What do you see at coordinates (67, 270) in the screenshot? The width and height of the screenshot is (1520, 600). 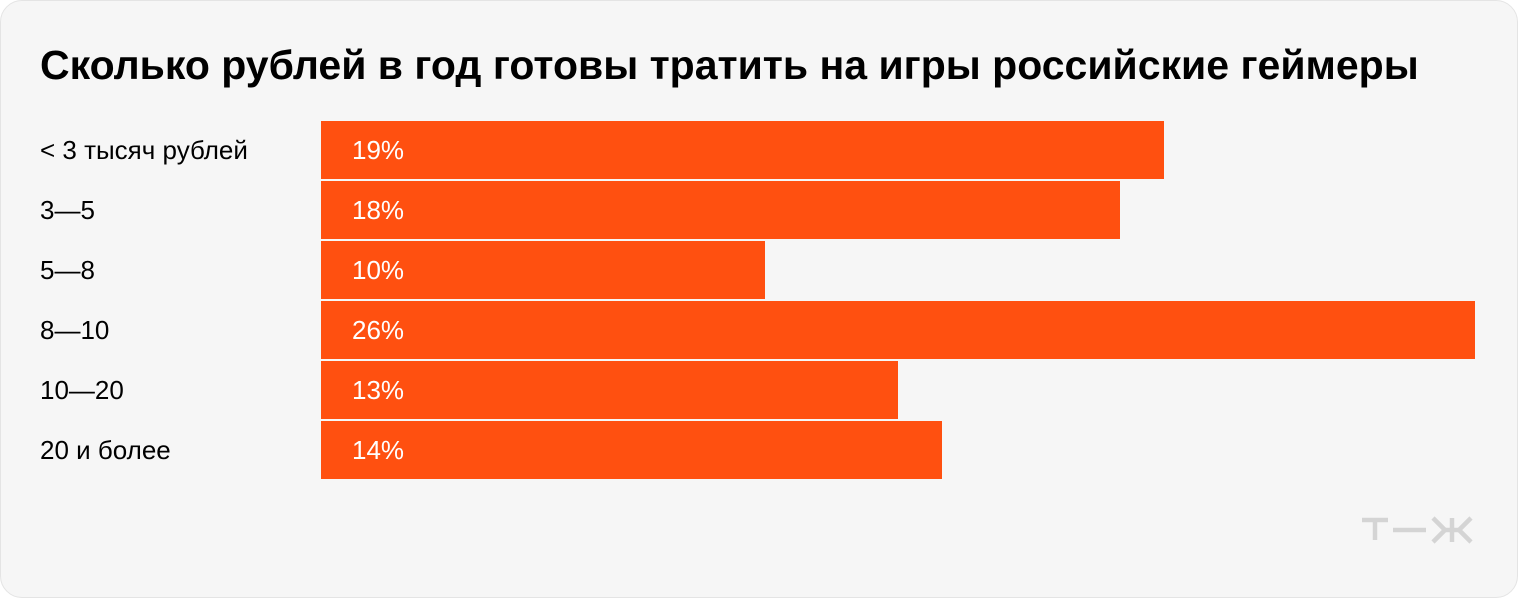 I see `category-label: 5—8` at bounding box center [67, 270].